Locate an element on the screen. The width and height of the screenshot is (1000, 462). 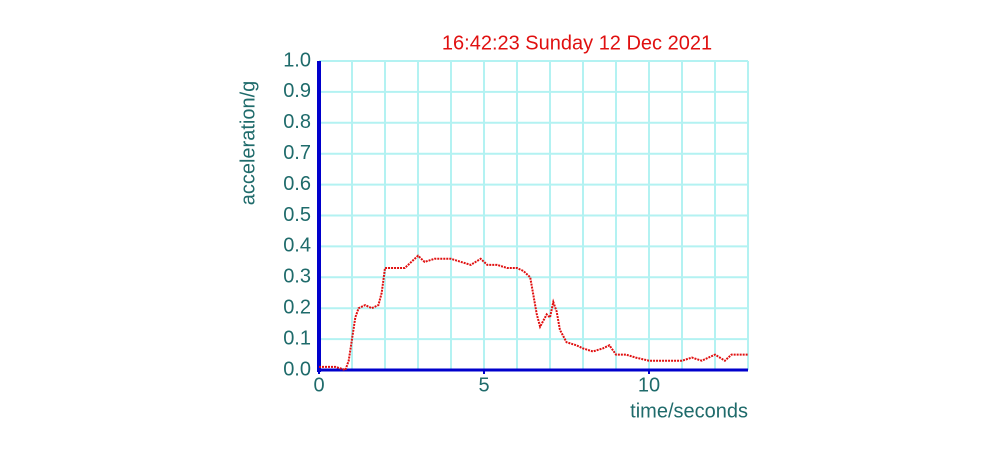
data-line is located at coordinates (533, 313).